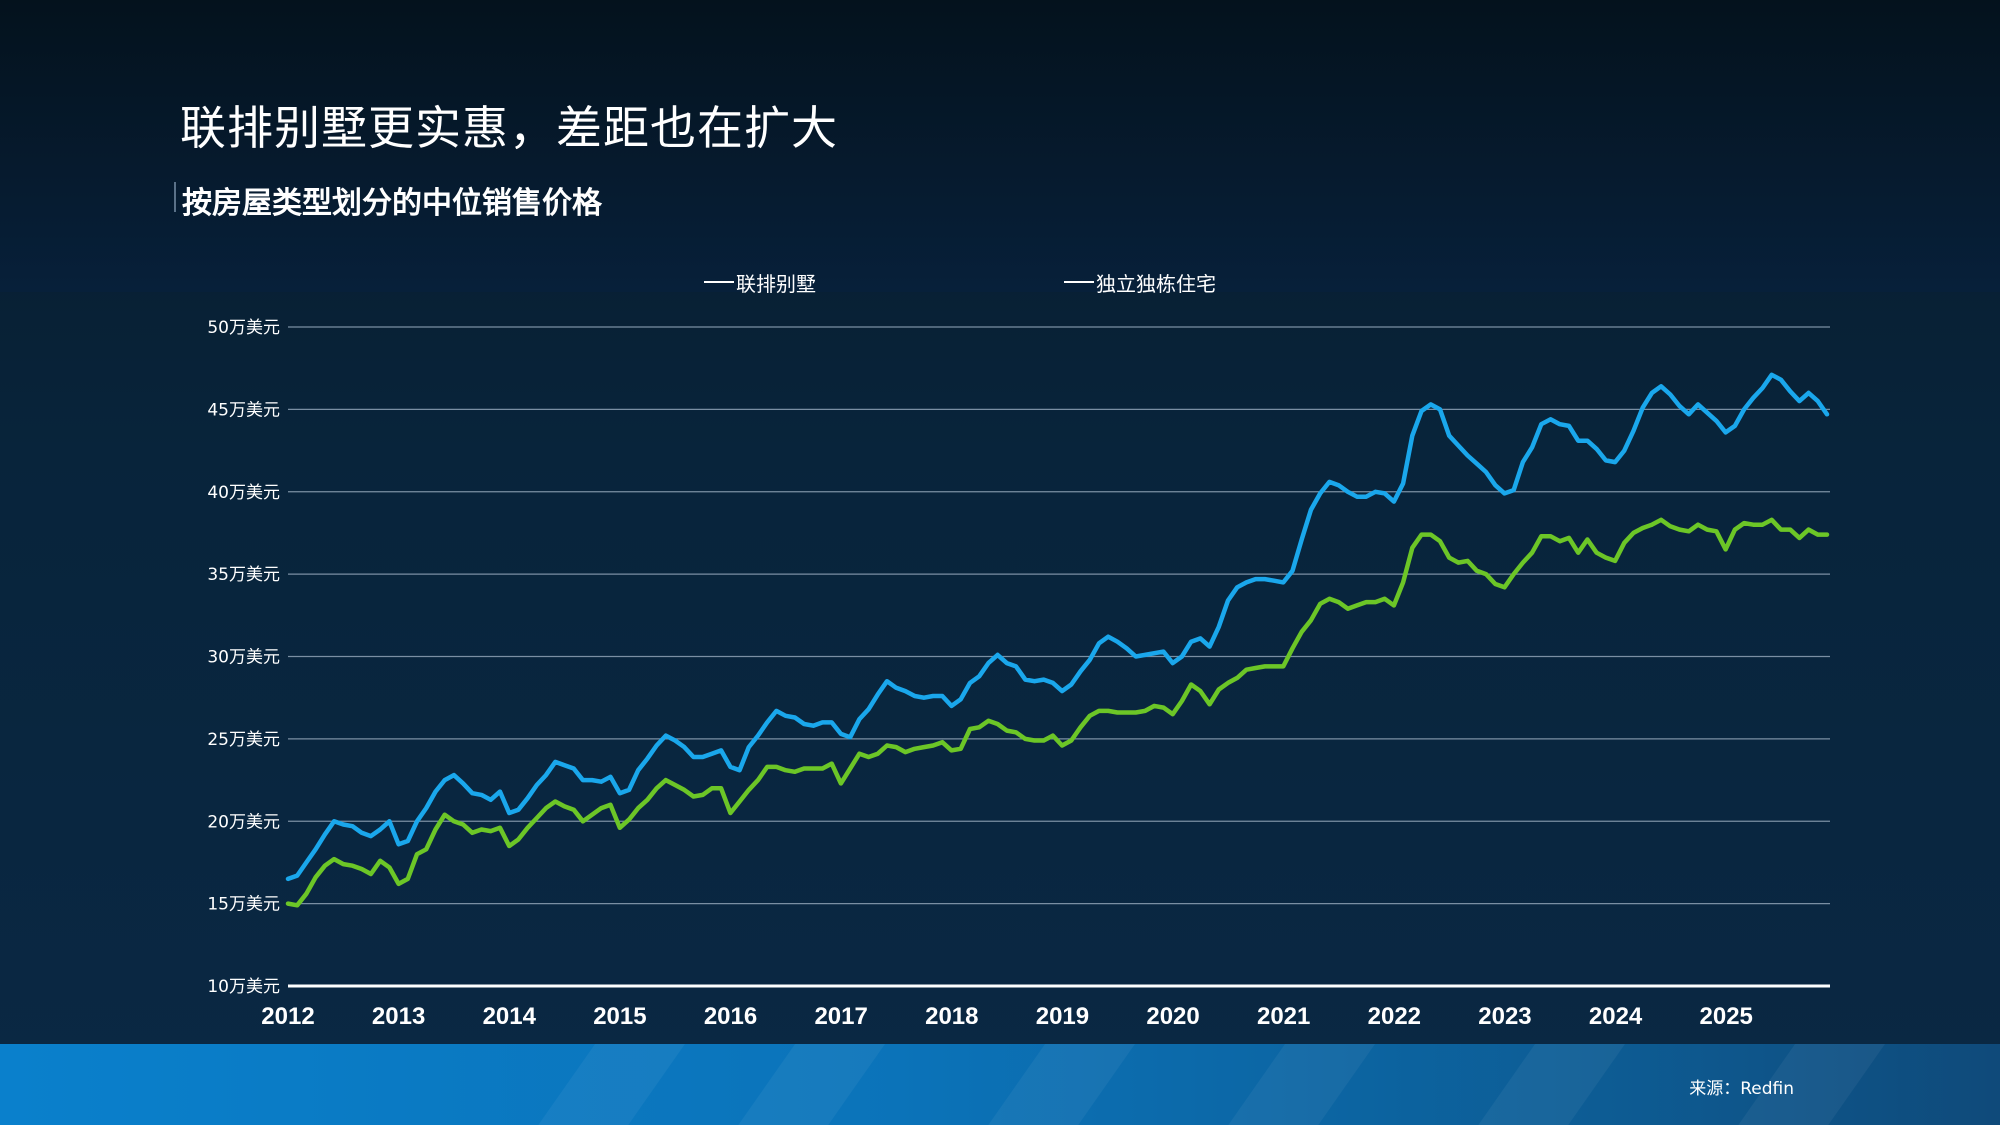  Describe the element at coordinates (1062, 1016) in the screenshot. I see `x-tick-label: 2019` at that location.